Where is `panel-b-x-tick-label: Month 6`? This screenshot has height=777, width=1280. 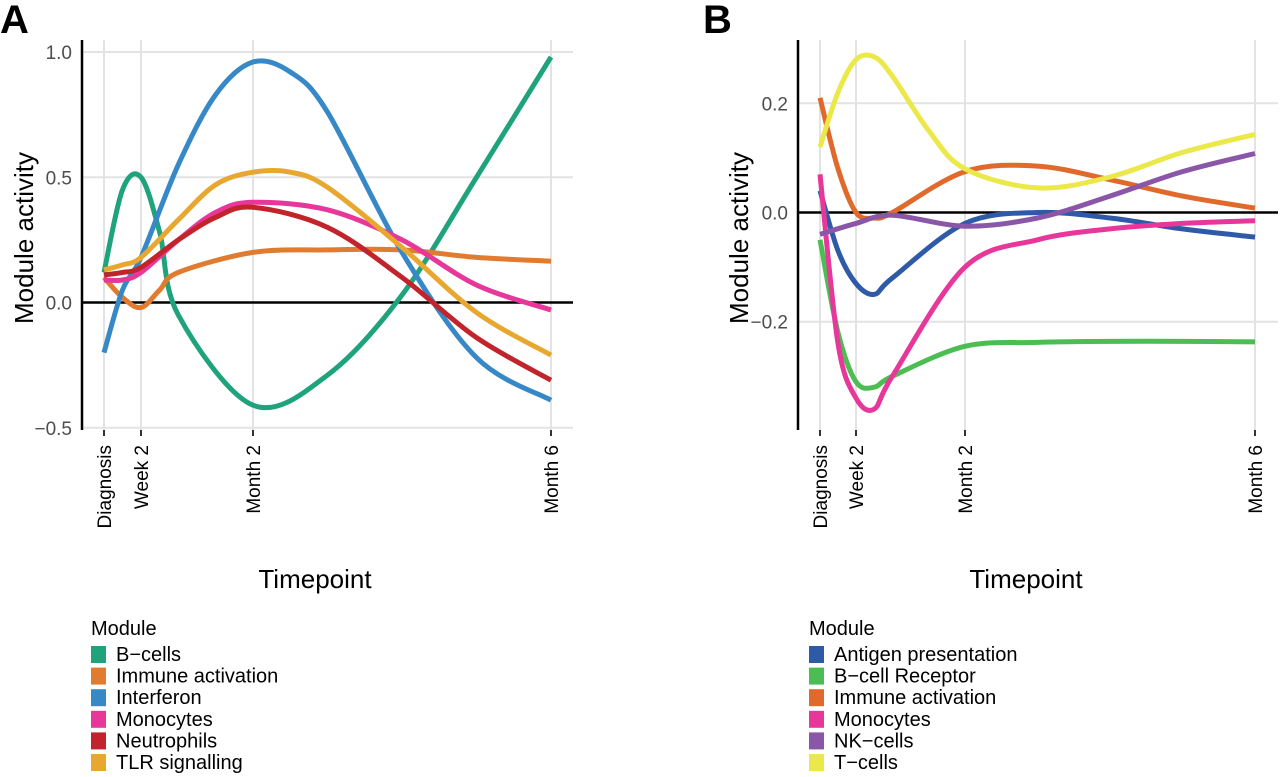
panel-b-x-tick-label: Month 6 is located at coordinates (1256, 479).